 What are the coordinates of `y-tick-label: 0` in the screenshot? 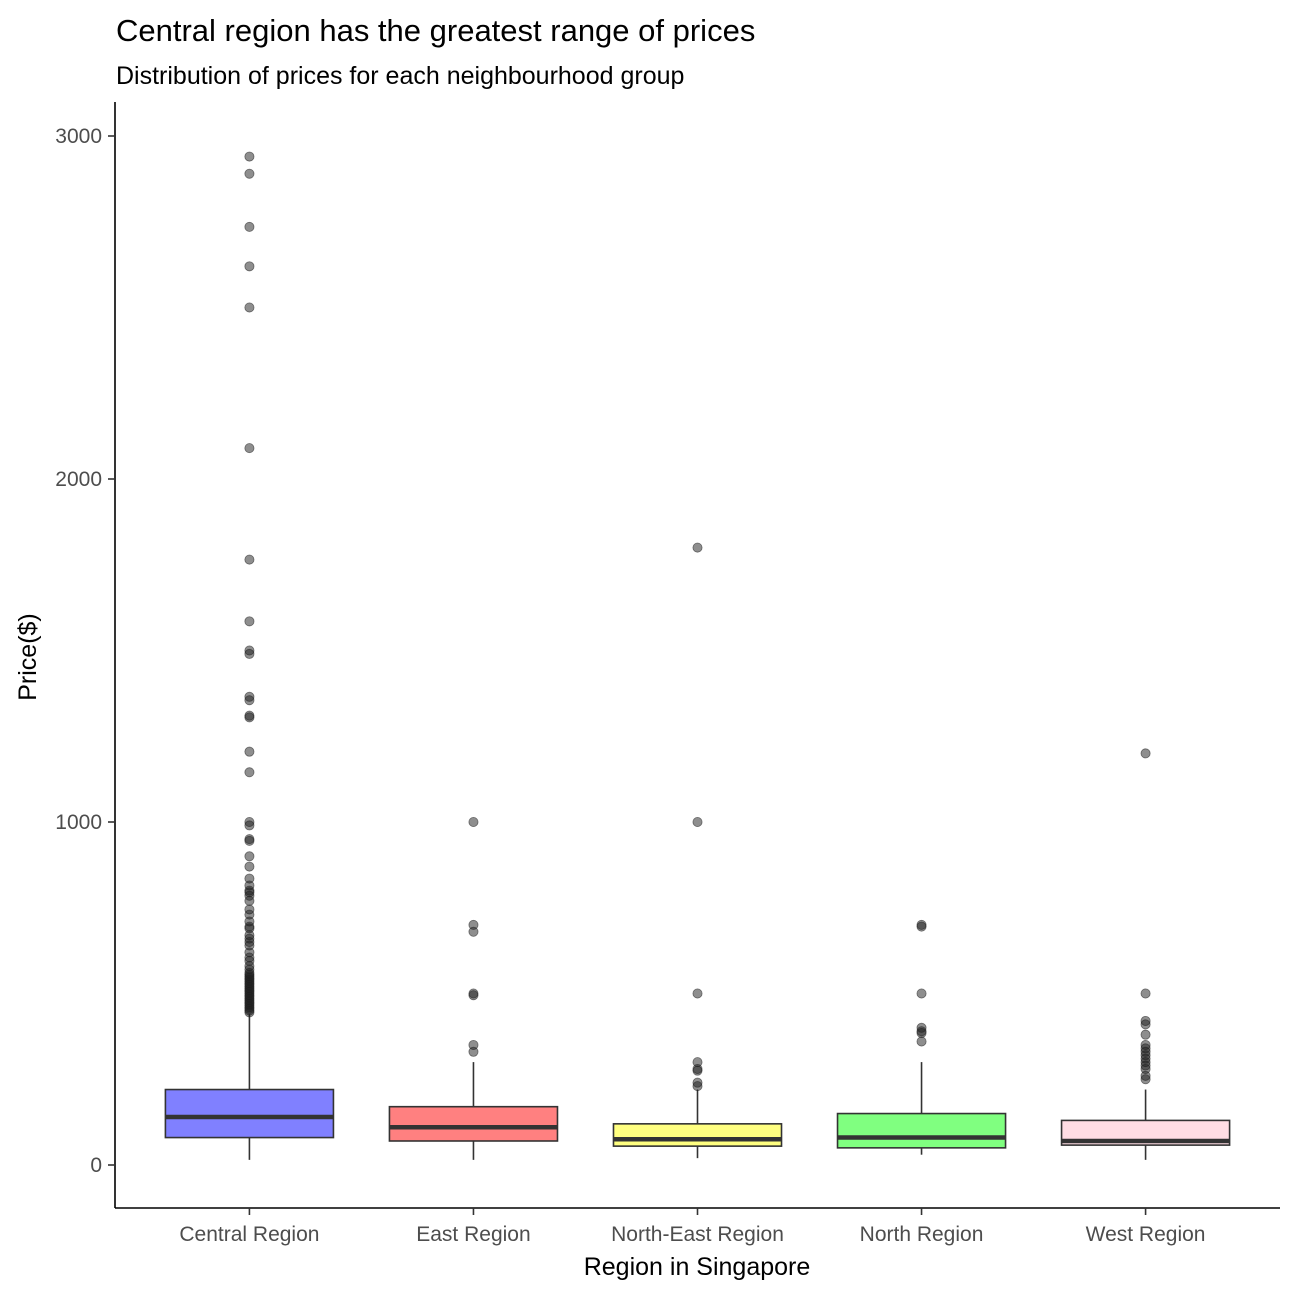 It's located at (96, 1165).